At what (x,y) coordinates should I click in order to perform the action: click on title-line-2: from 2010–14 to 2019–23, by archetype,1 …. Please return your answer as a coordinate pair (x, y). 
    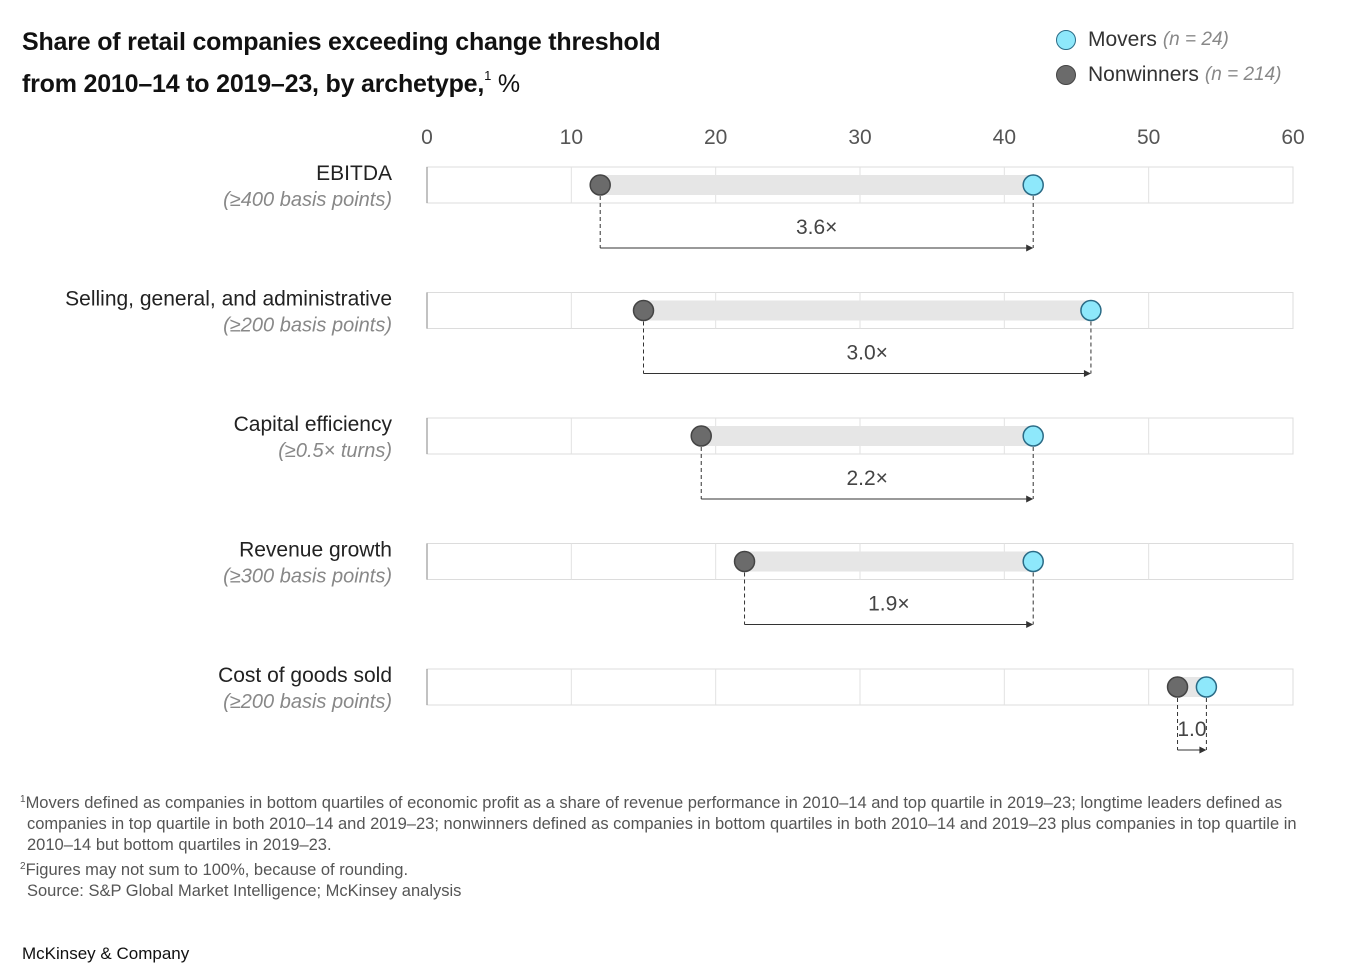
    Looking at the image, I should click on (271, 83).